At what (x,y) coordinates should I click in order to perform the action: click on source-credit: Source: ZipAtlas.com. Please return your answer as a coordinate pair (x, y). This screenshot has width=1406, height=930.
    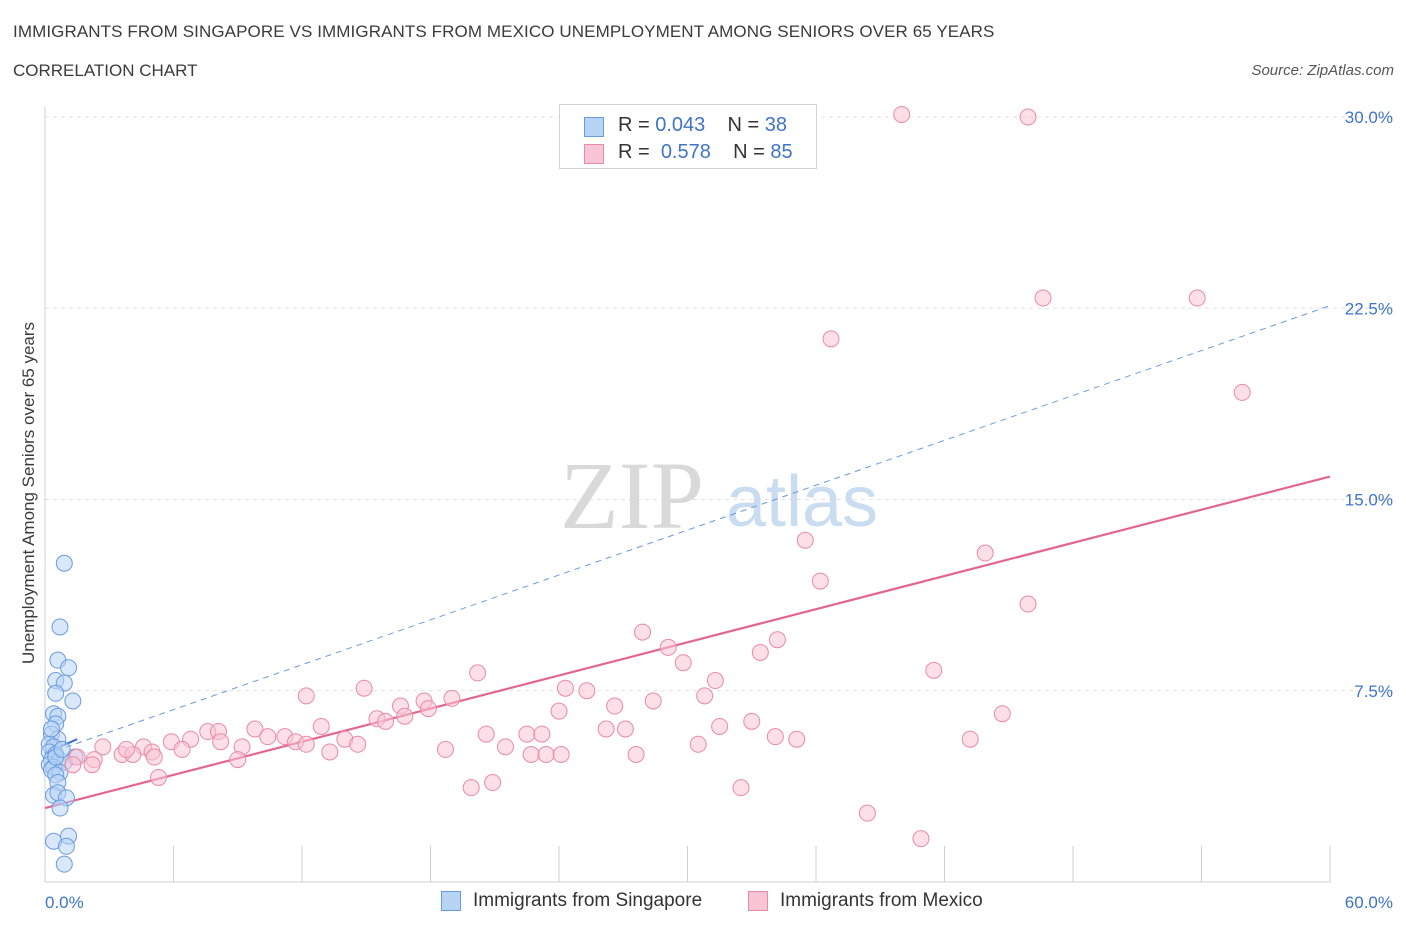
    Looking at the image, I should click on (1322, 70).